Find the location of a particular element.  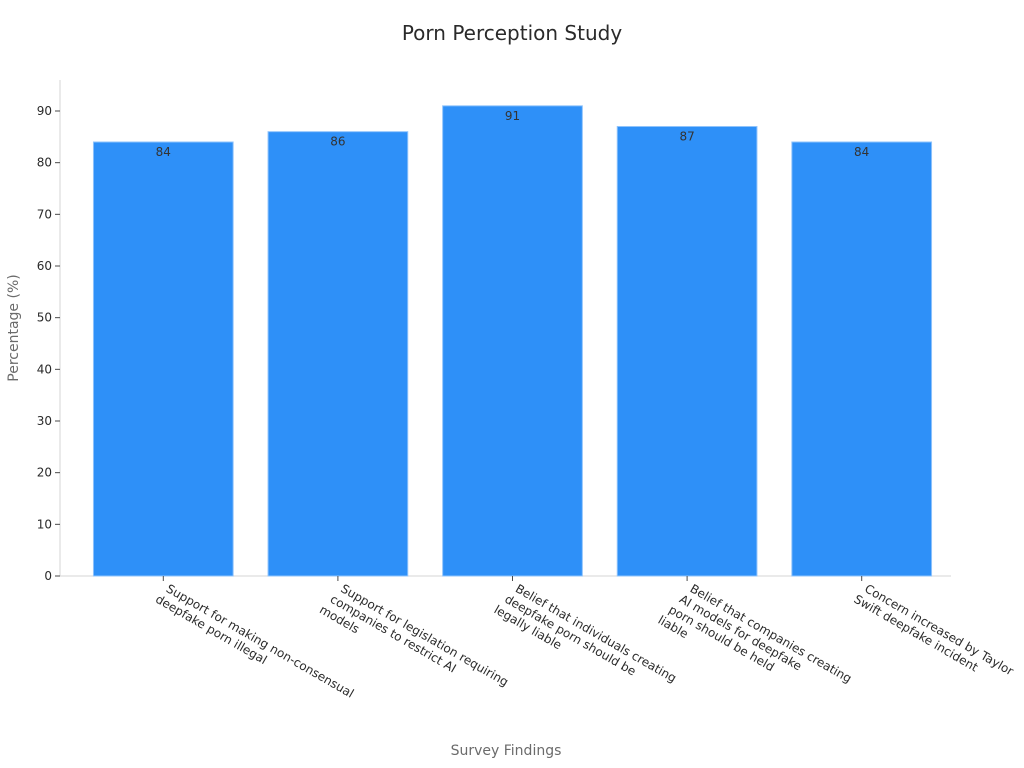

y-tick-label: 80 is located at coordinates (44, 163).